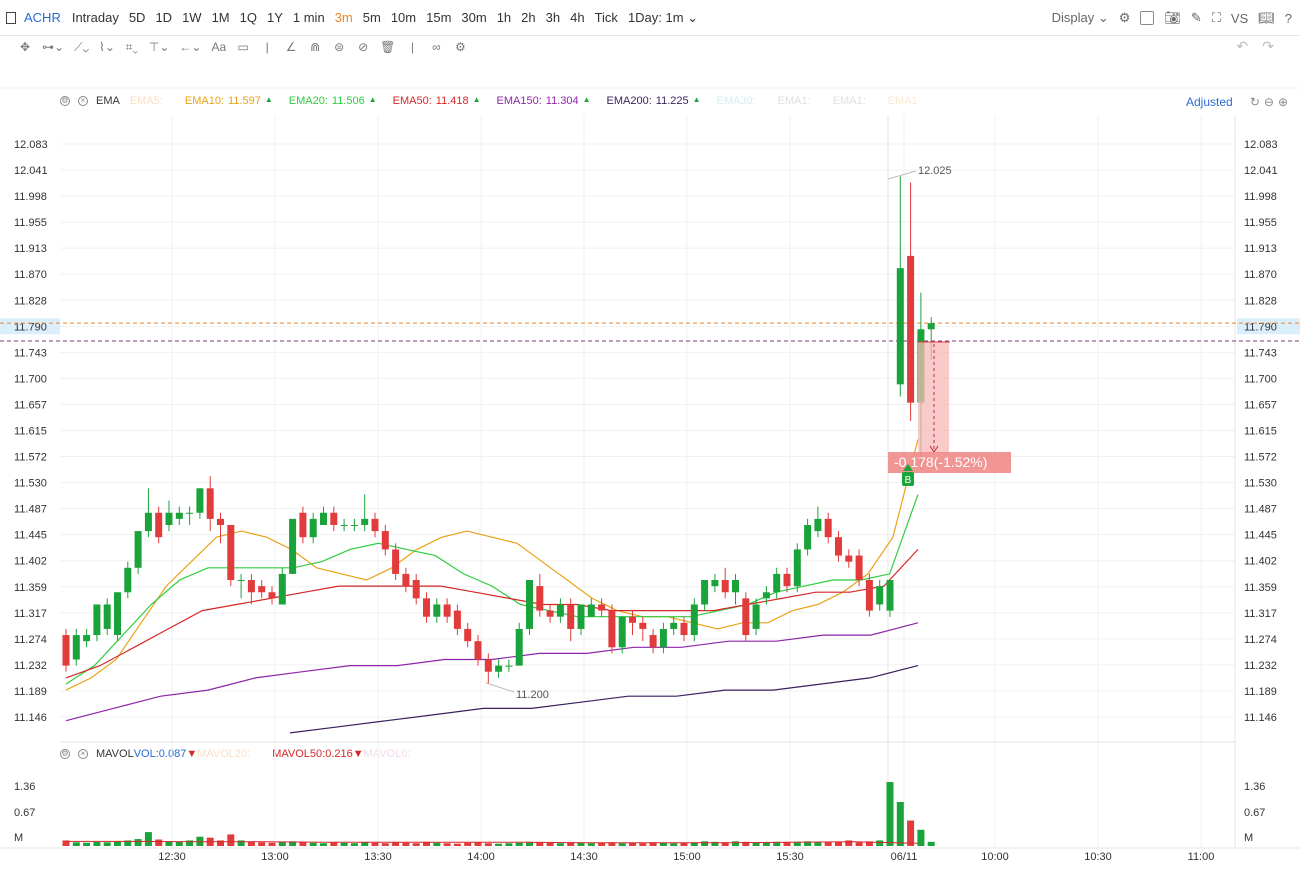 Image resolution: width=1300 pixels, height=872 pixels. I want to click on legend-label: MAVOL0:, so click(387, 754).